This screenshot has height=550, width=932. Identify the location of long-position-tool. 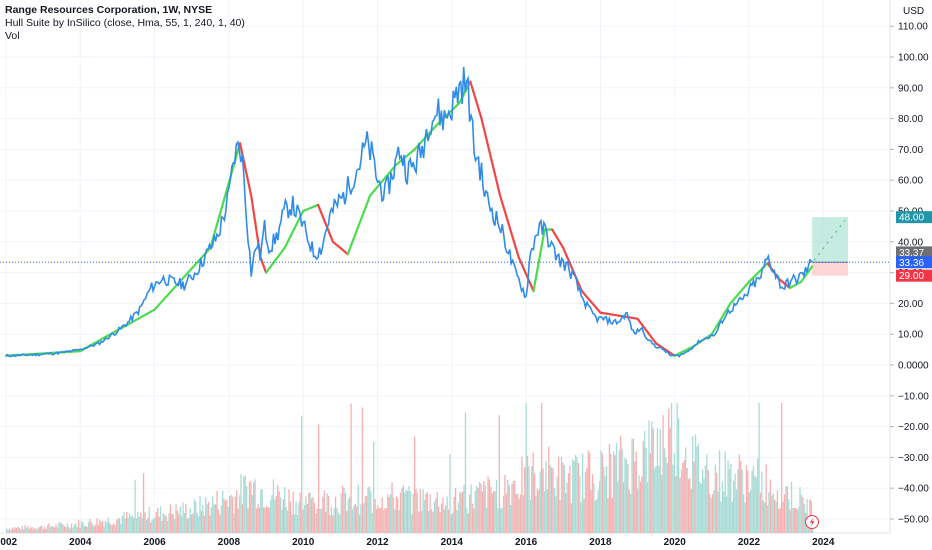
(830, 246).